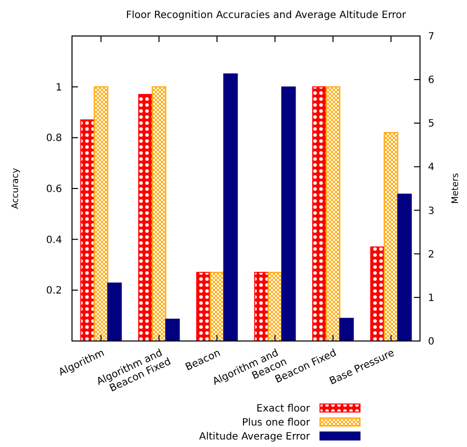 Image resolution: width=467 pixels, height=447 pixels. Describe the element at coordinates (431, 80) in the screenshot. I see `y2-tick-label: 6` at that location.